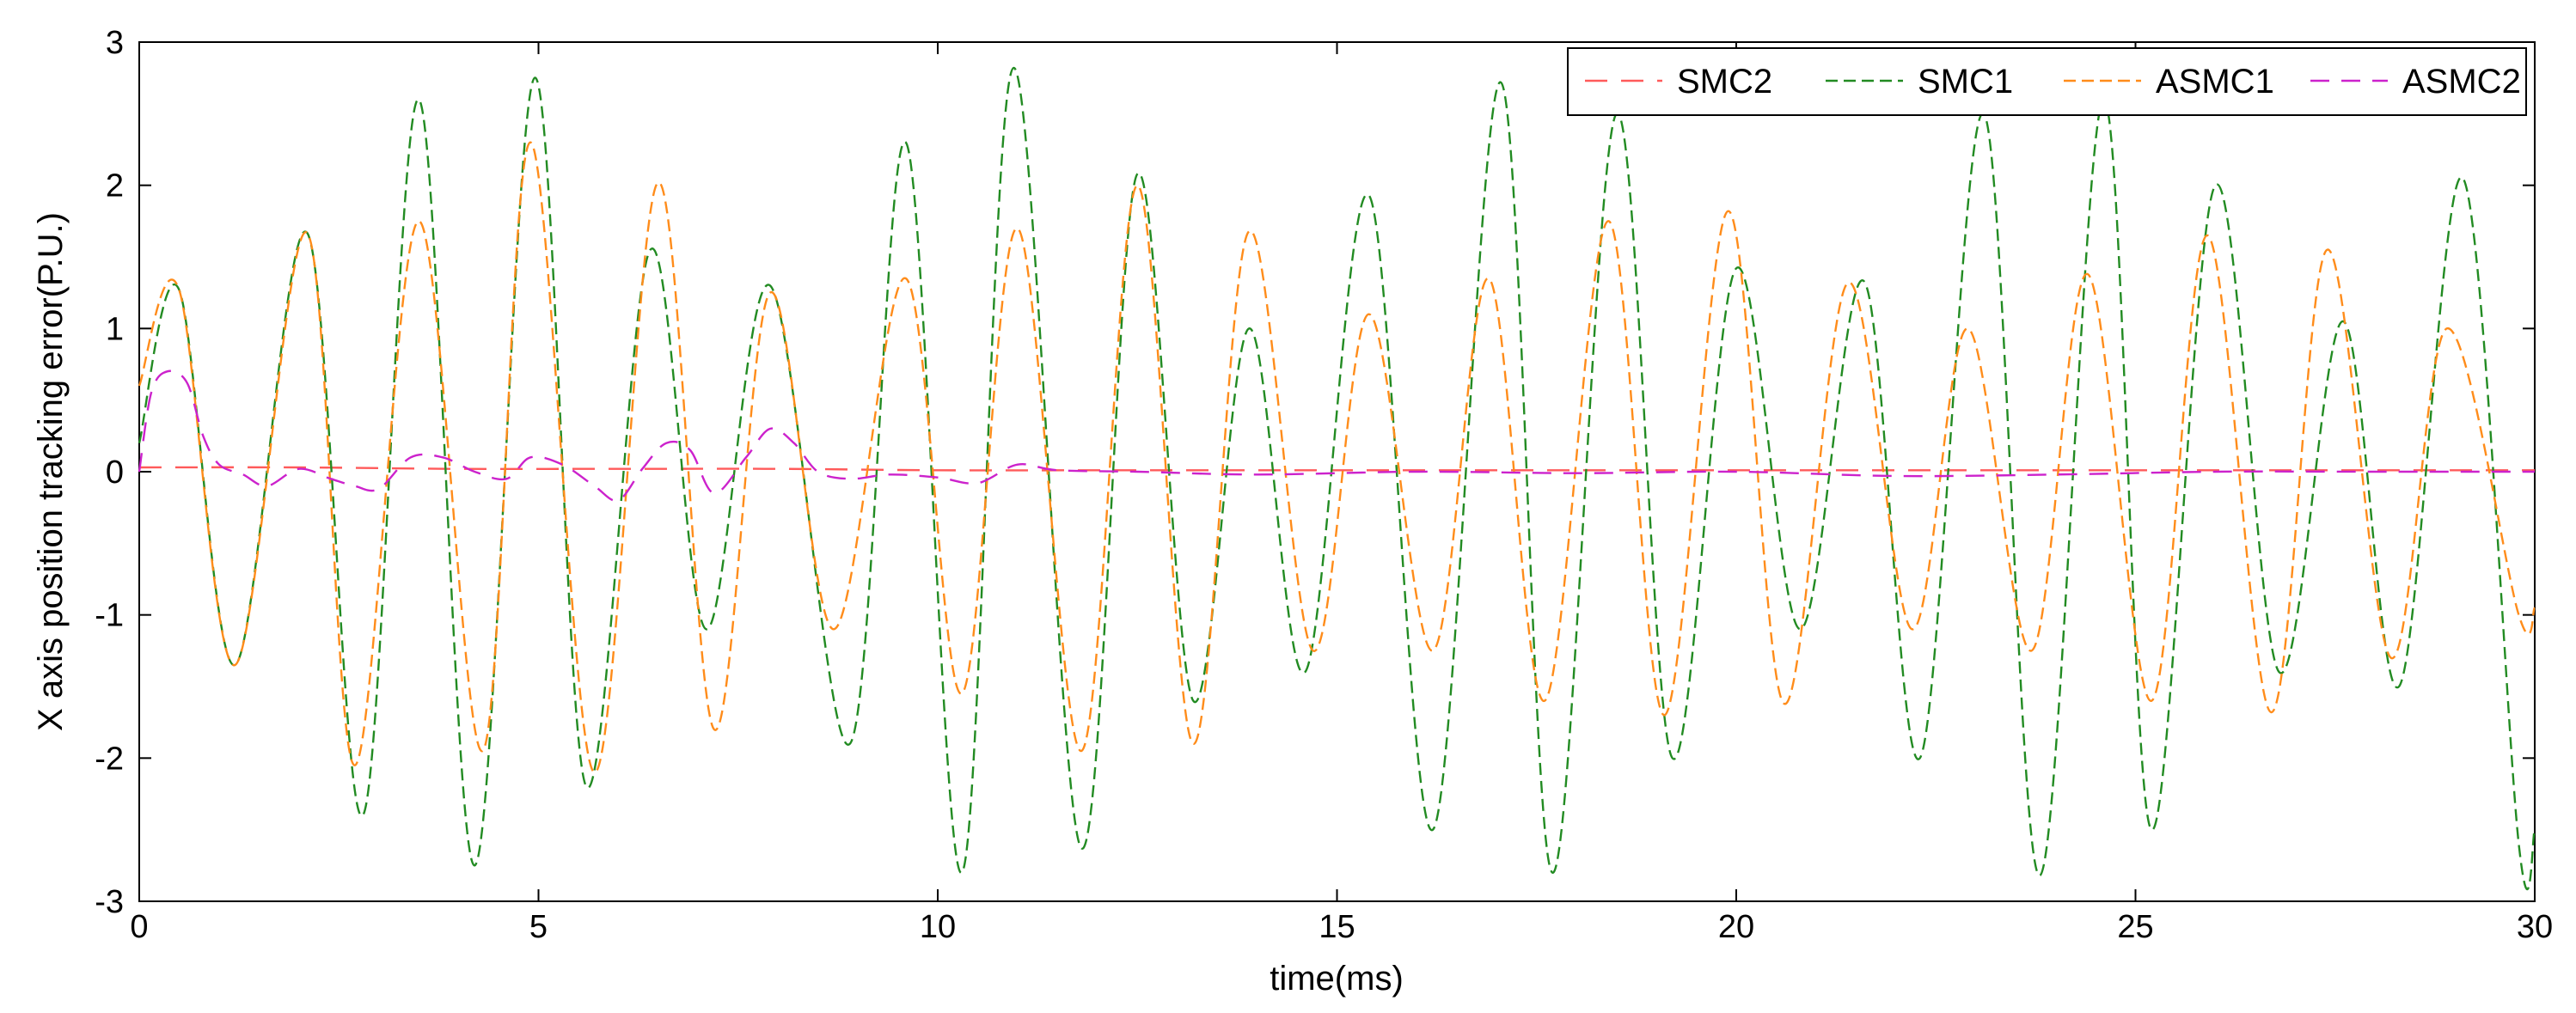 The image size is (2576, 1013). Describe the element at coordinates (115, 473) in the screenshot. I see `y-tick-label: 0` at that location.